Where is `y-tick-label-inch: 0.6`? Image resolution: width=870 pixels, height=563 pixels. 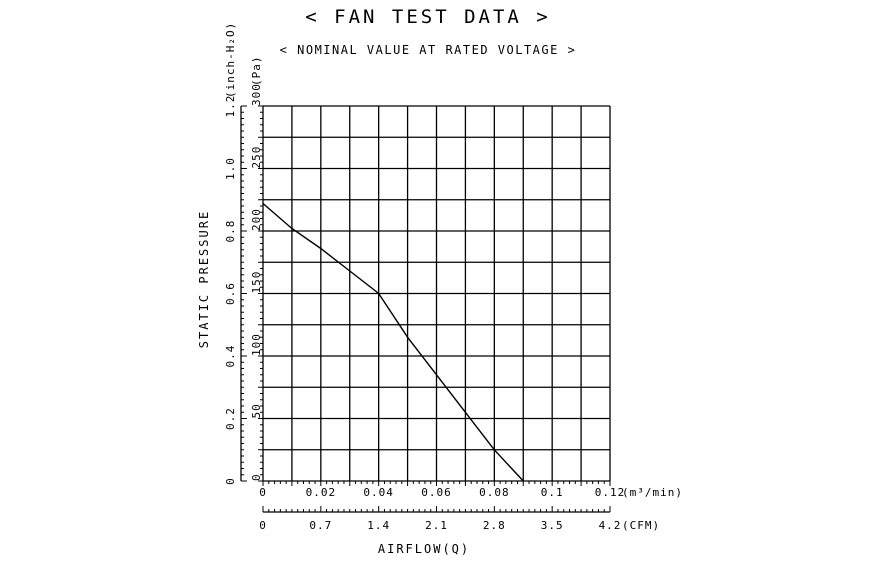 y-tick-label-inch: 0.6 is located at coordinates (230, 293).